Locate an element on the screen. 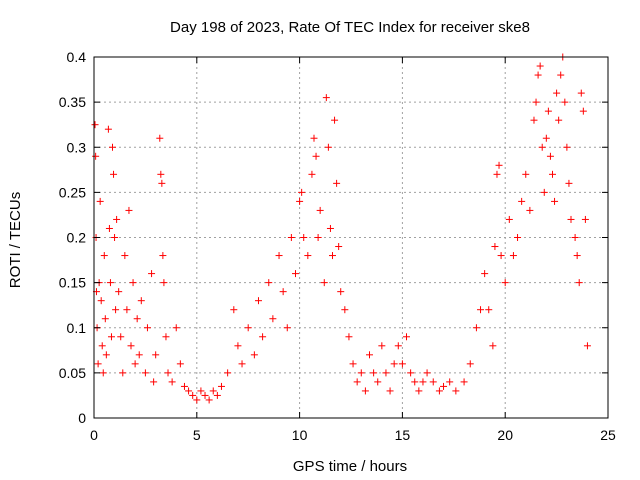  y-tick-label: 0.15 is located at coordinates (72, 283).